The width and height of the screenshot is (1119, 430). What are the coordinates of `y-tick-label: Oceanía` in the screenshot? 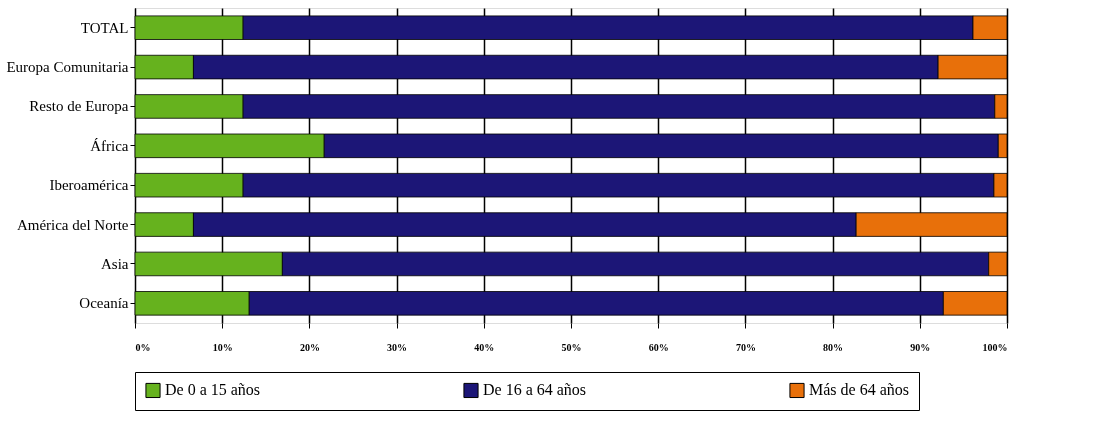 It's located at (104, 303).